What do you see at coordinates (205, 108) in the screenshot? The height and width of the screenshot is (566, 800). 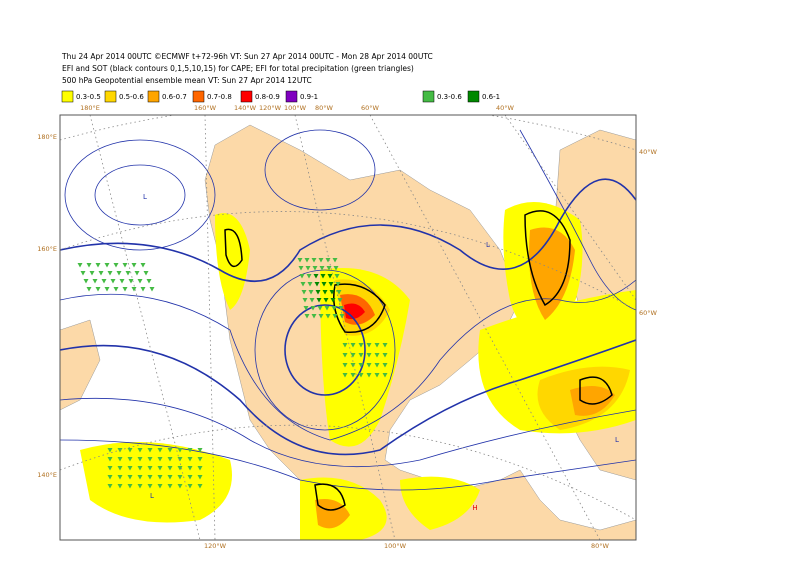 I see `coordinate-label: 160°W` at bounding box center [205, 108].